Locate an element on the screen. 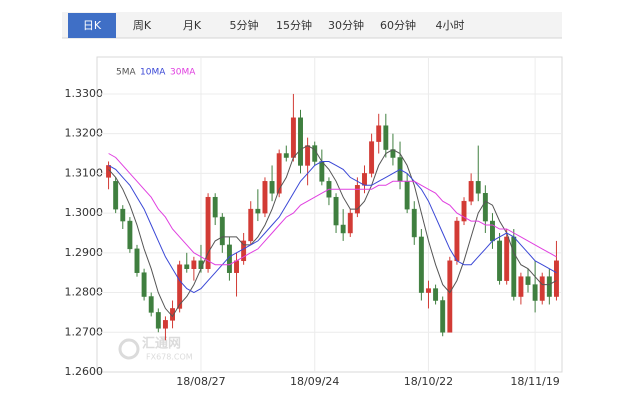  tab-label: 5分钟 is located at coordinates (244, 25).